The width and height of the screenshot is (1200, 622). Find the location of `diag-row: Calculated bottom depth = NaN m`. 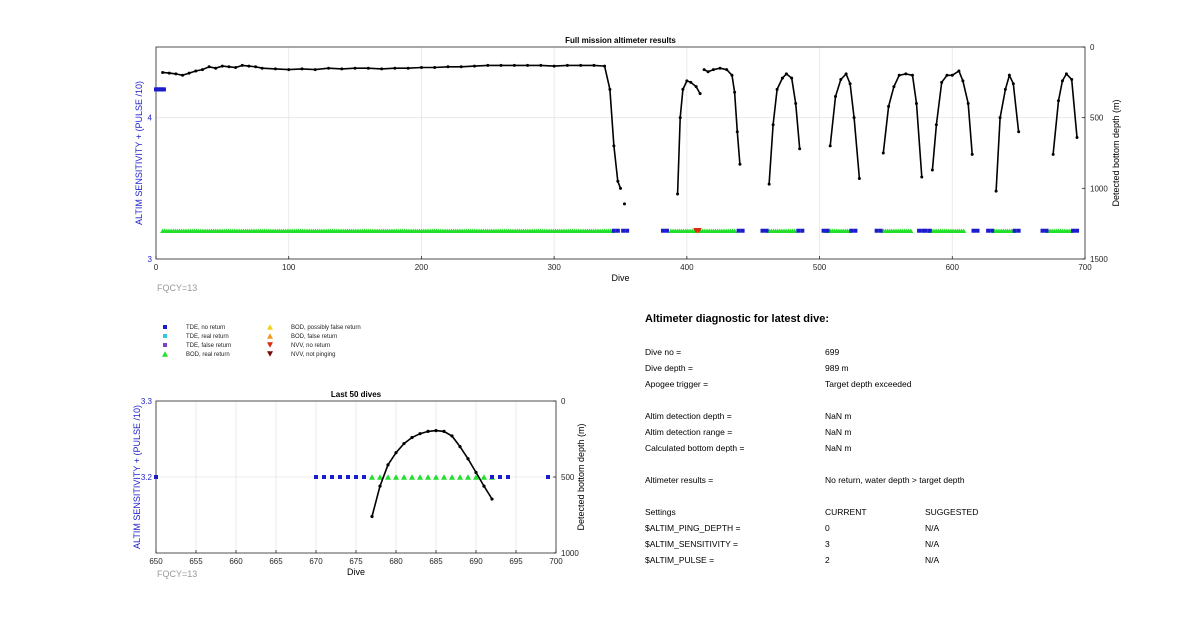

diag-row: Calculated bottom depth = NaN m is located at coordinates (905, 448).